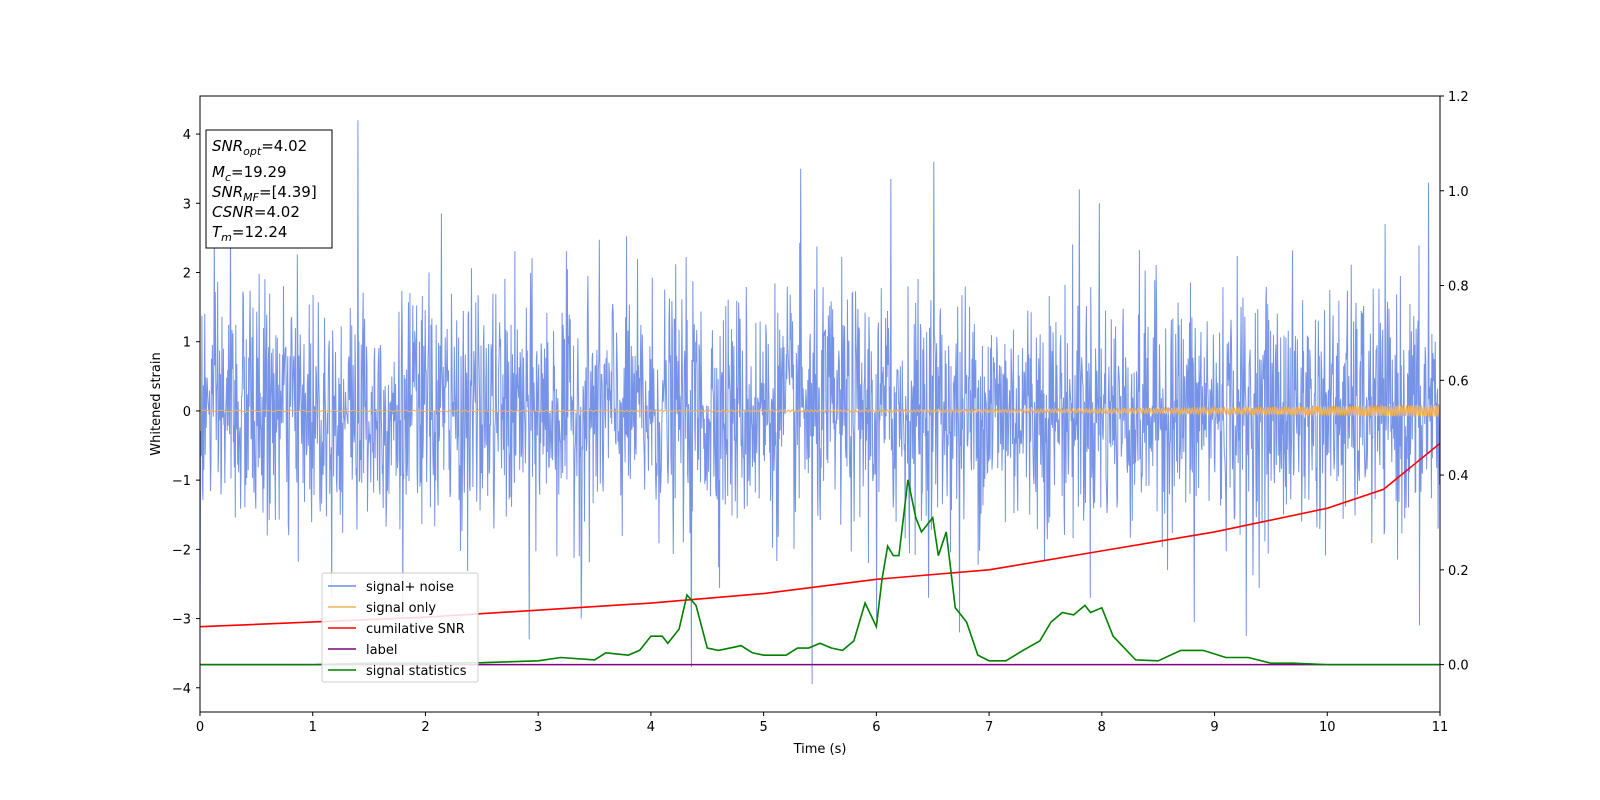 The image size is (1600, 800). I want to click on y2-tick-label: 0.4, so click(1458, 476).